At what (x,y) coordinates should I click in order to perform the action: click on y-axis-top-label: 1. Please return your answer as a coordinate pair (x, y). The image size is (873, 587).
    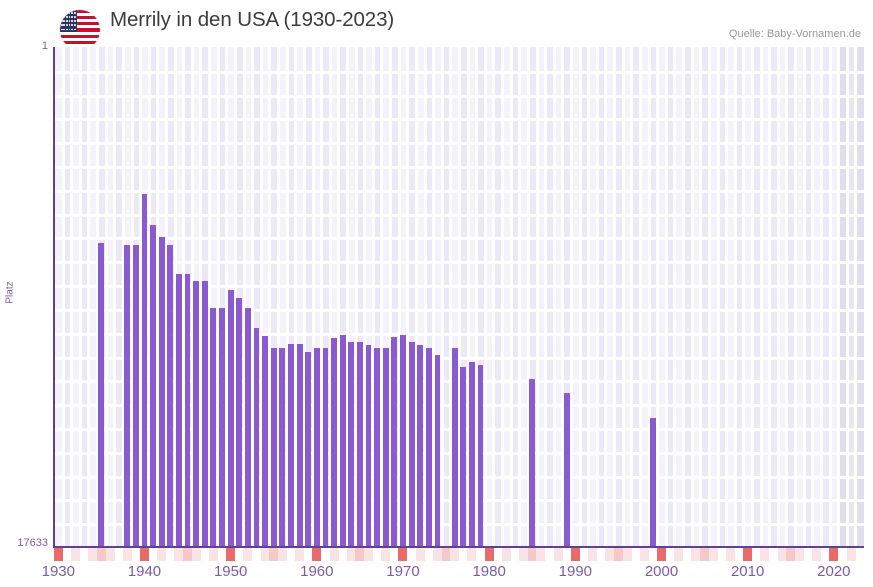
    Looking at the image, I should click on (44, 46).